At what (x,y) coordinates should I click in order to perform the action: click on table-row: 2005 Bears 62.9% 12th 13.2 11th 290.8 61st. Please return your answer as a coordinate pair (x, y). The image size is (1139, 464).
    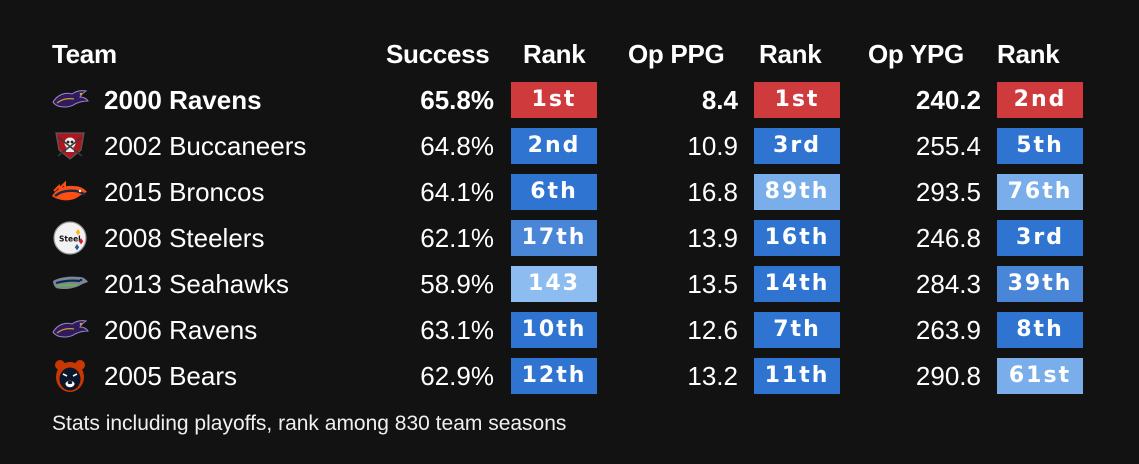
    Looking at the image, I should click on (569, 376).